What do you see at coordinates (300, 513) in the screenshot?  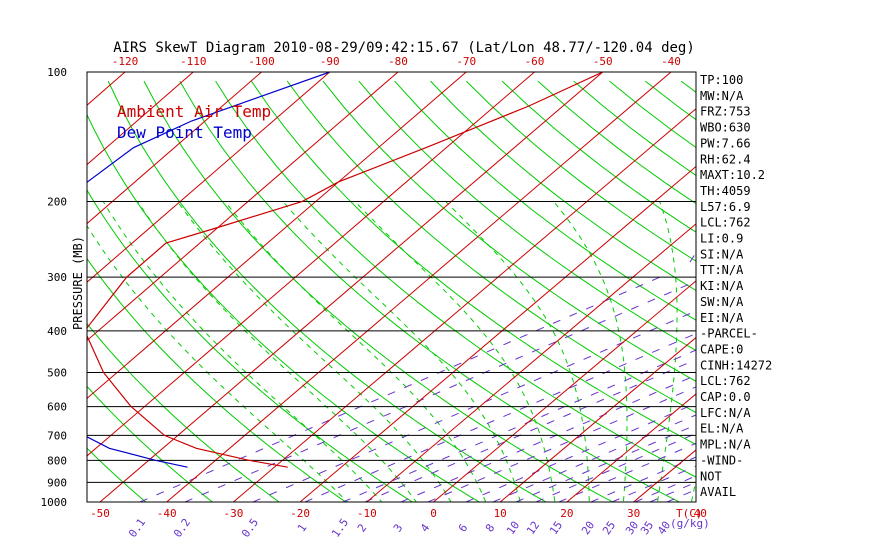 I see `bottom-temp-tick-label: -20` at bounding box center [300, 513].